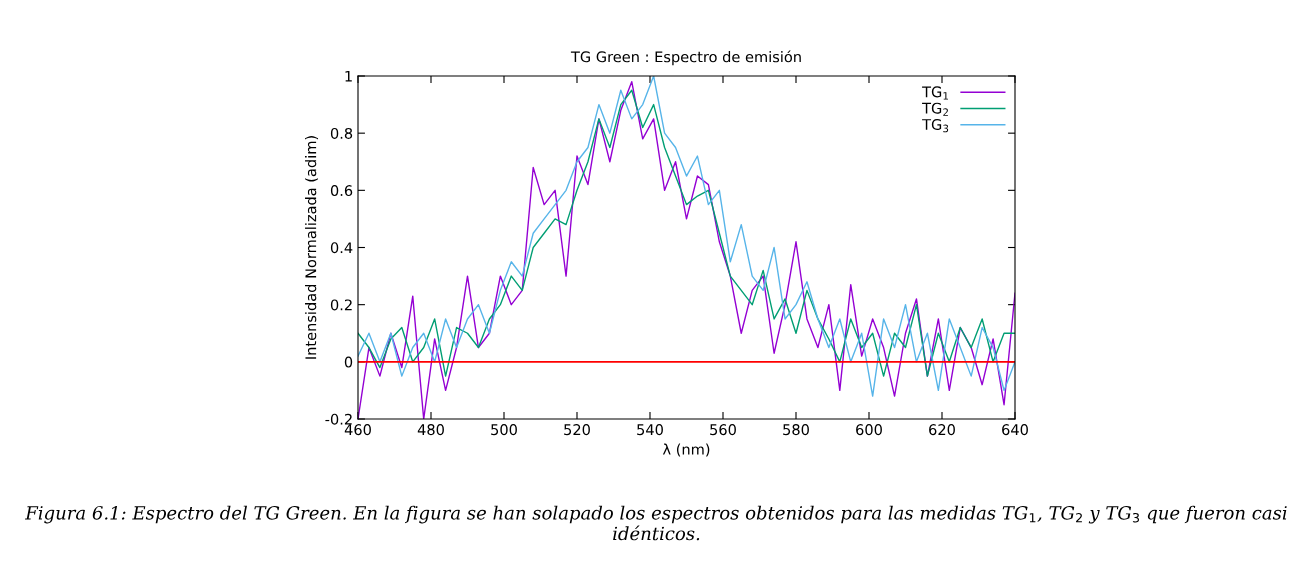 Image resolution: width=1313 pixels, height=565 pixels. Describe the element at coordinates (650, 430) in the screenshot. I see `x-tick-label: 540` at that location.